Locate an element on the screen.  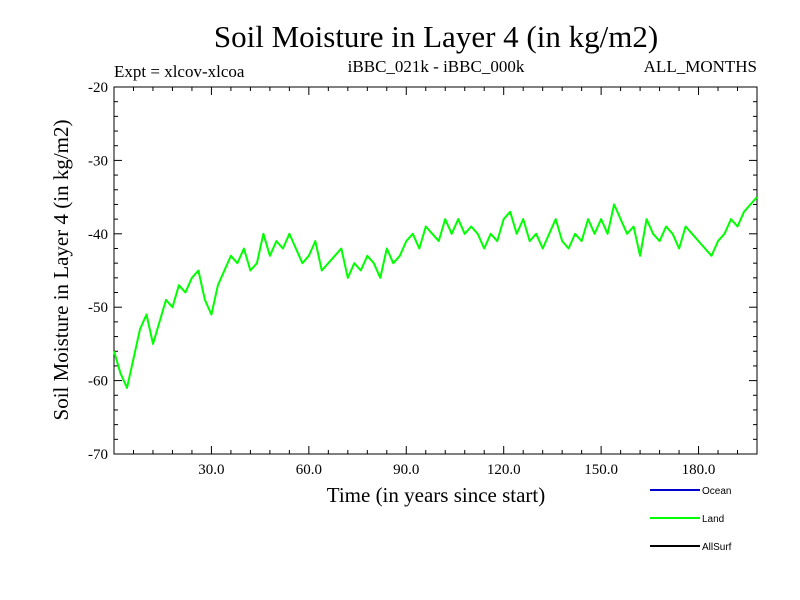
chart-title: Soil Moisture in Layer 4 (in kg/m2) is located at coordinates (436, 36).